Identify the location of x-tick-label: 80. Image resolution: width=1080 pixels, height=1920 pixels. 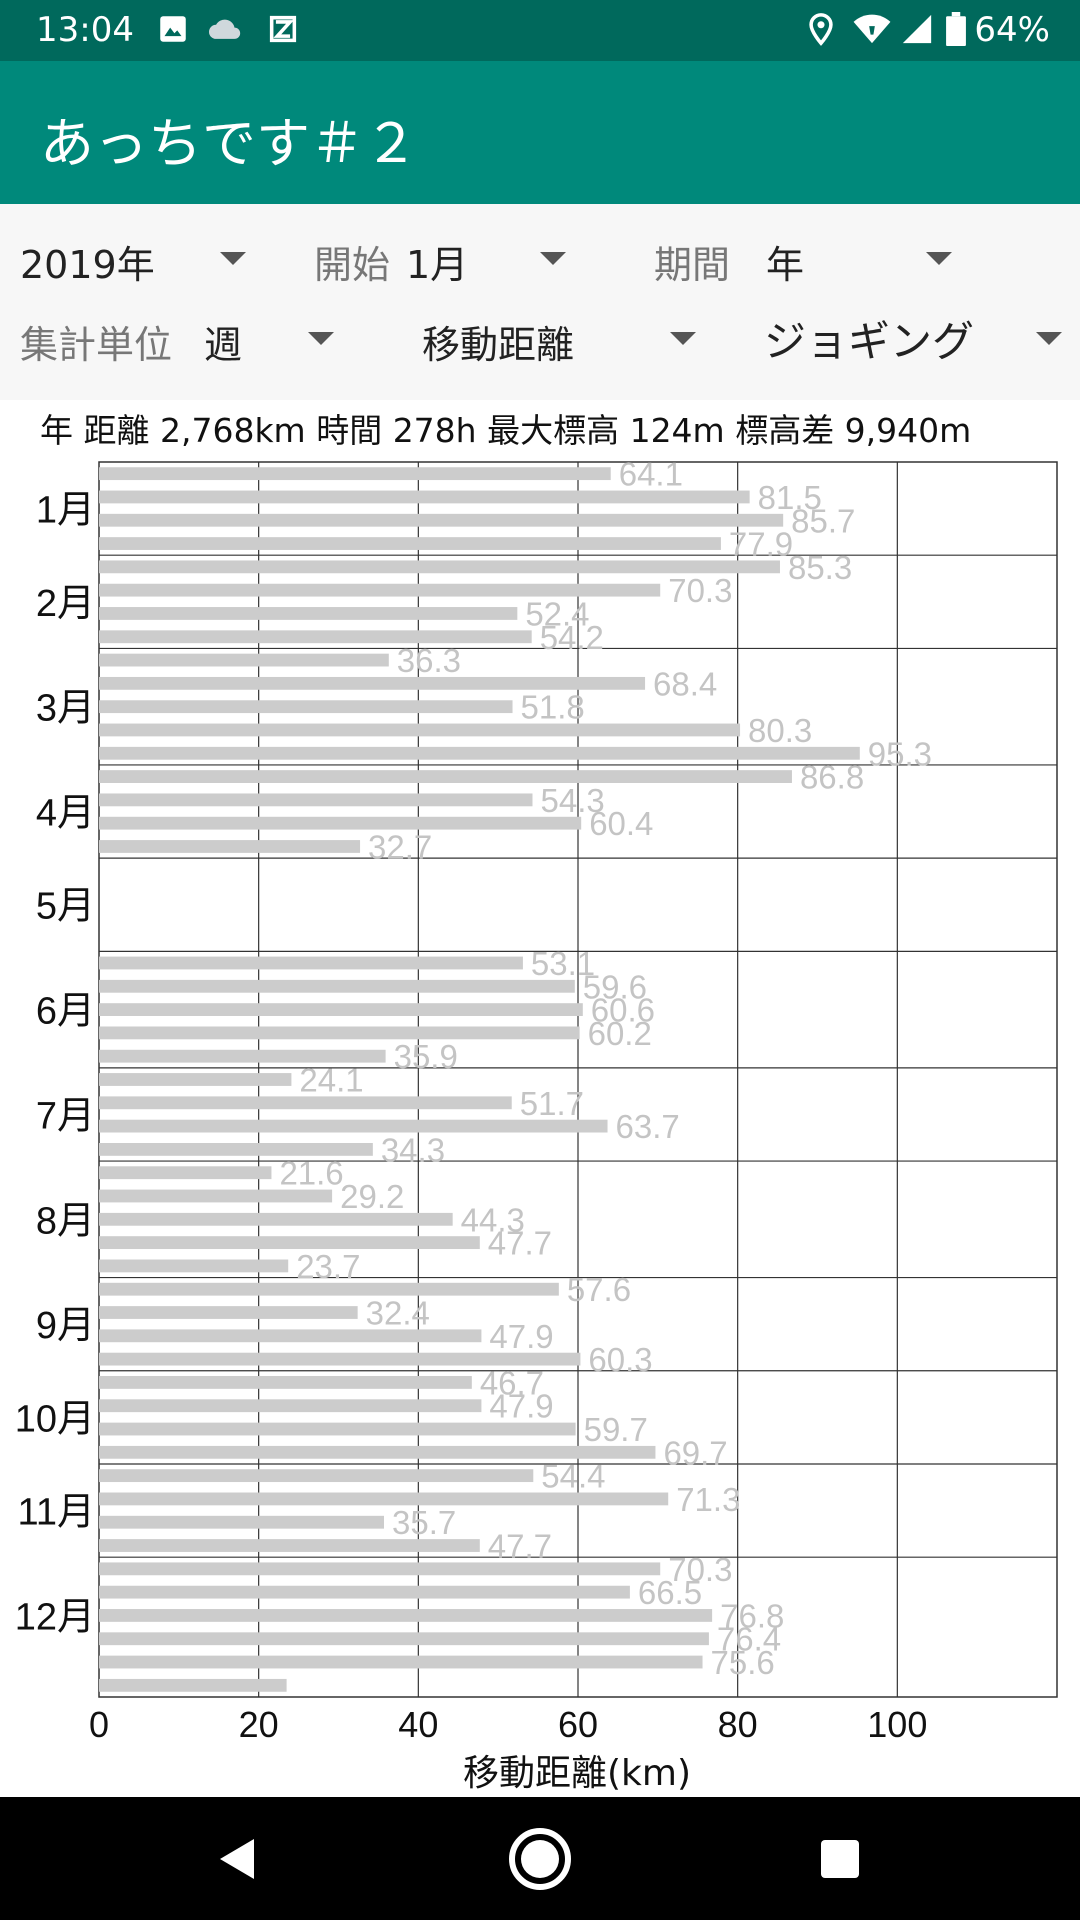
(738, 1724).